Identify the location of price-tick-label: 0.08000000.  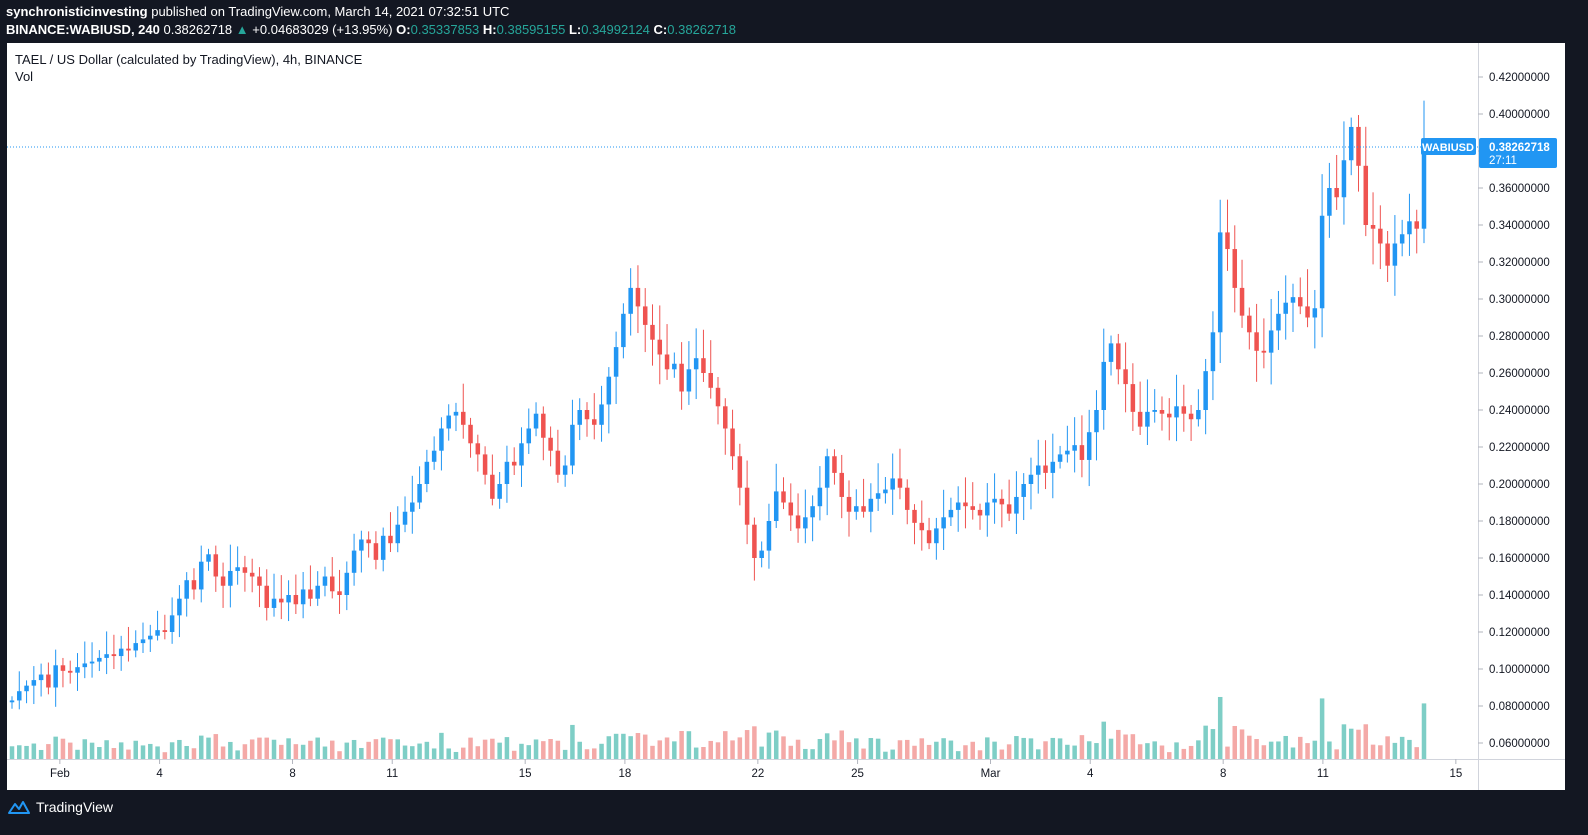
(1519, 707).